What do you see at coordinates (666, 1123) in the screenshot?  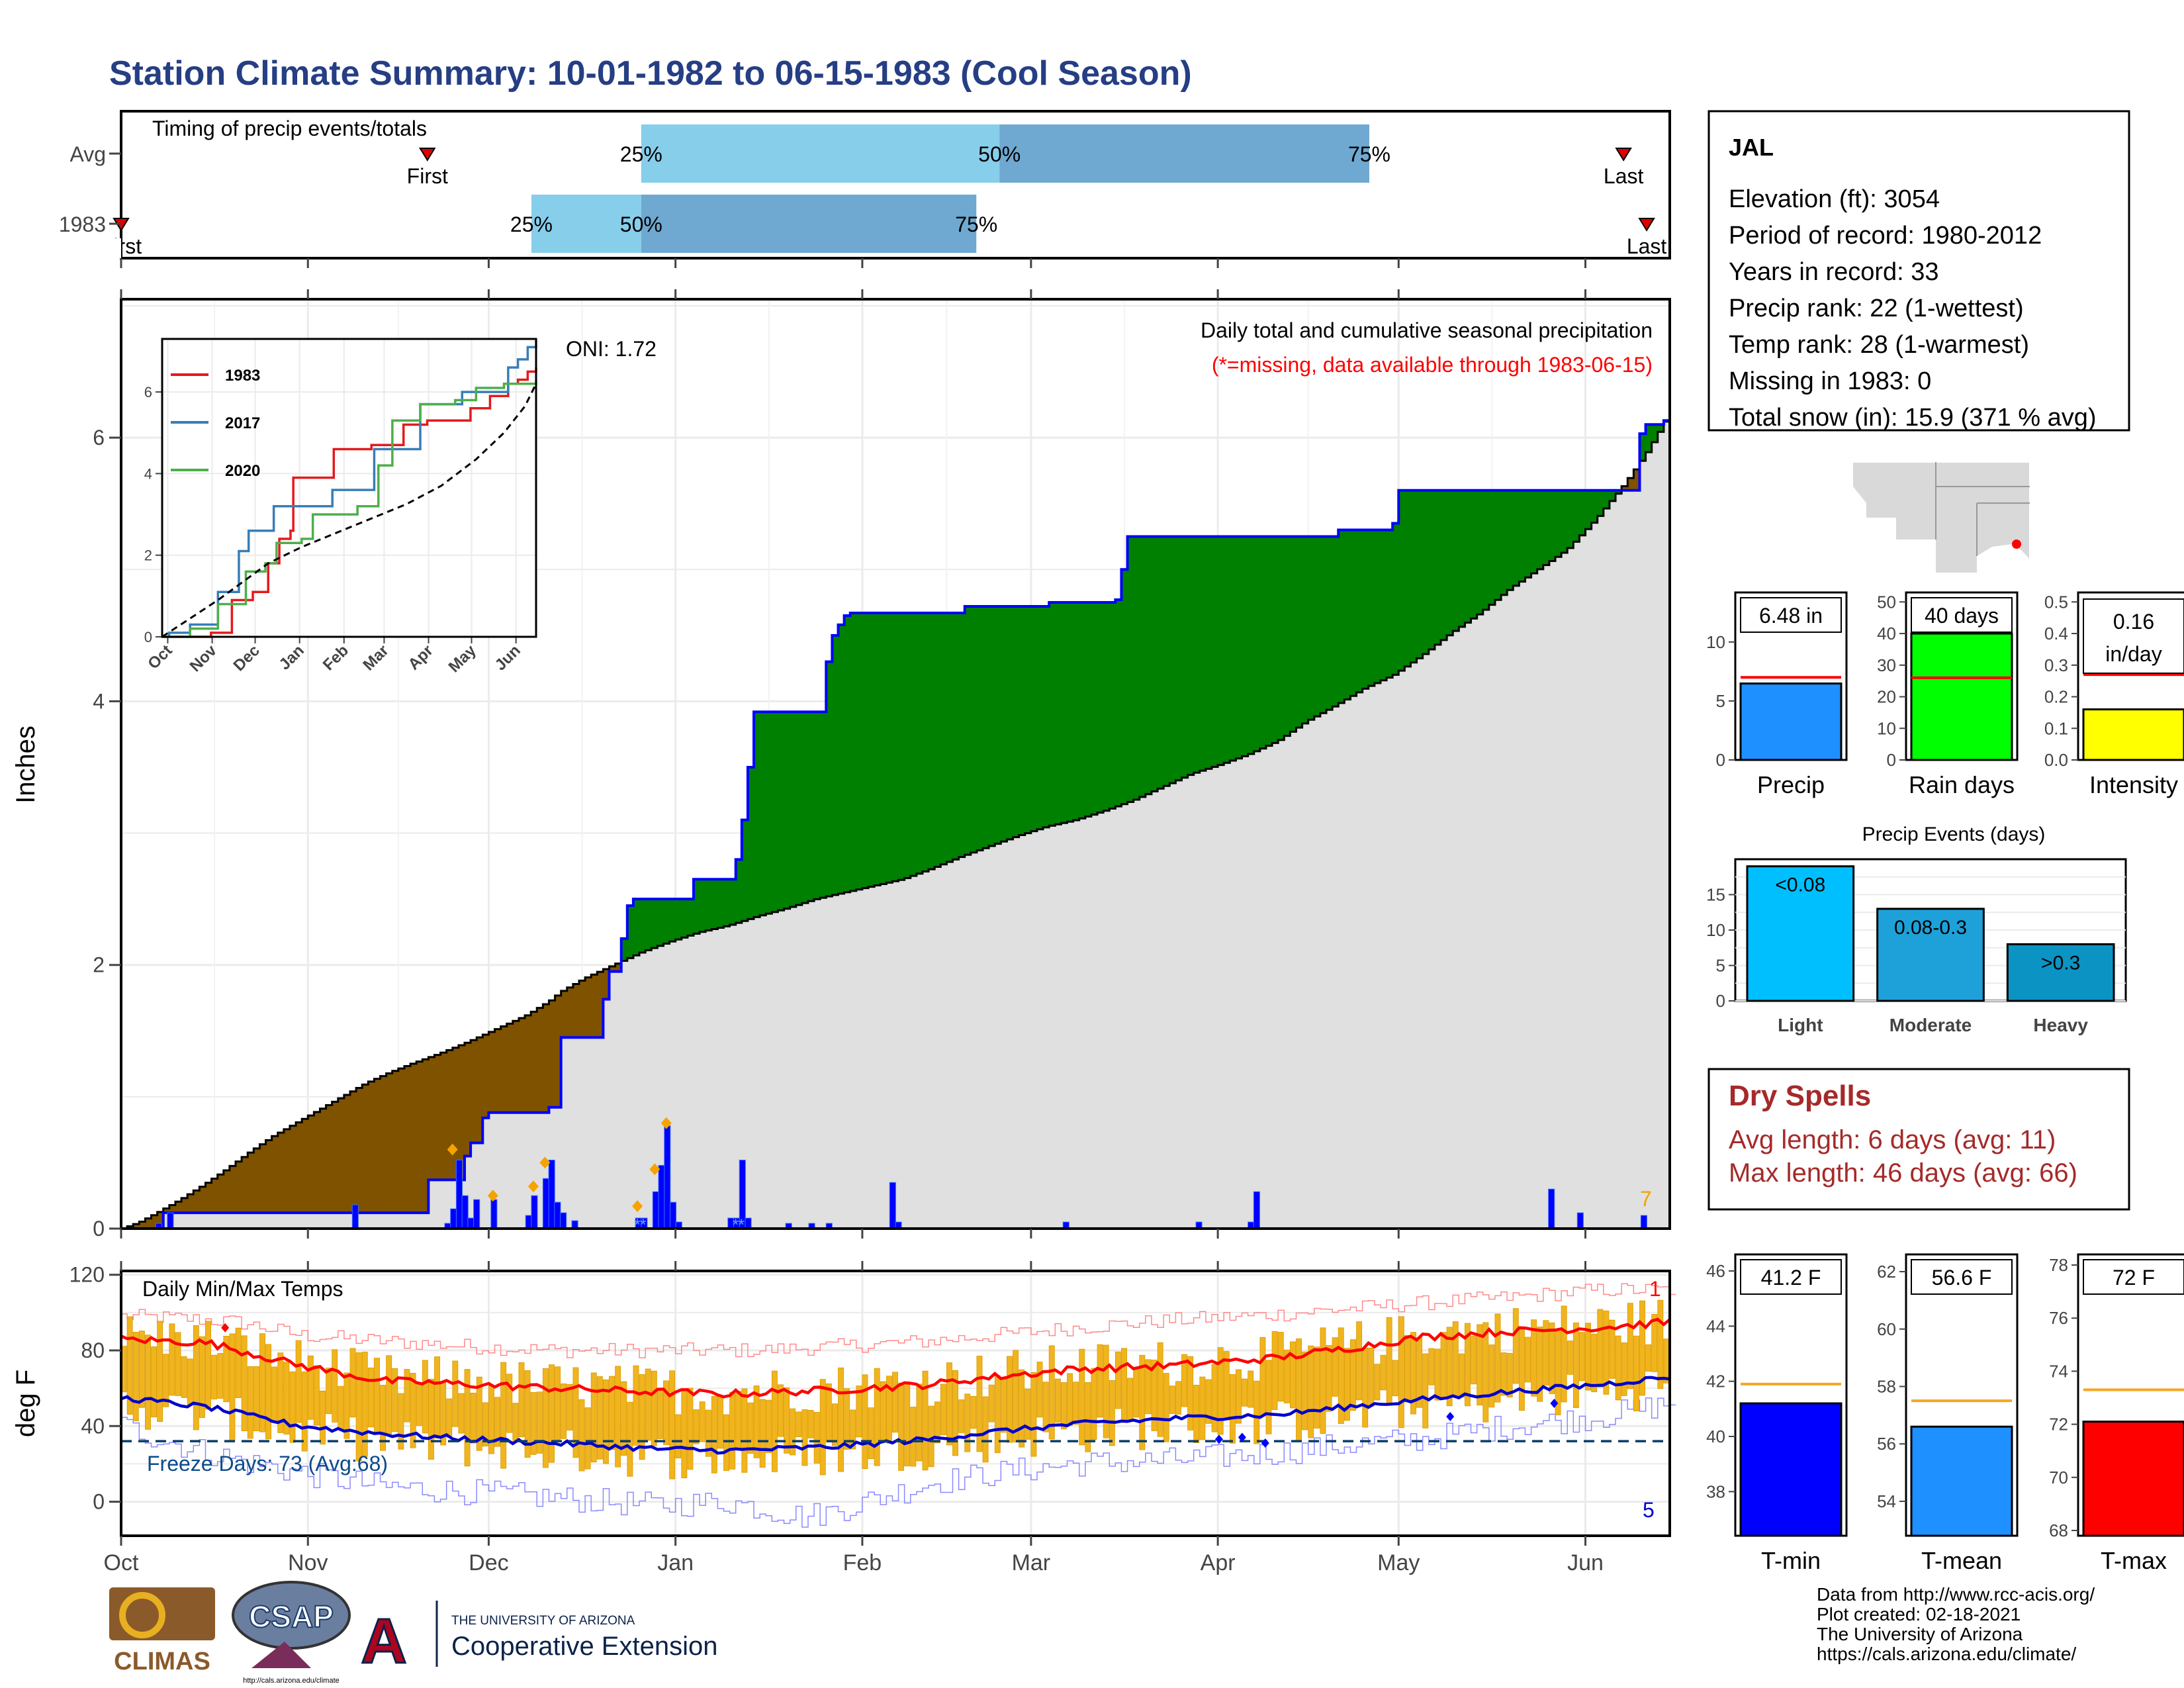 I see `snow-diamond-marker` at bounding box center [666, 1123].